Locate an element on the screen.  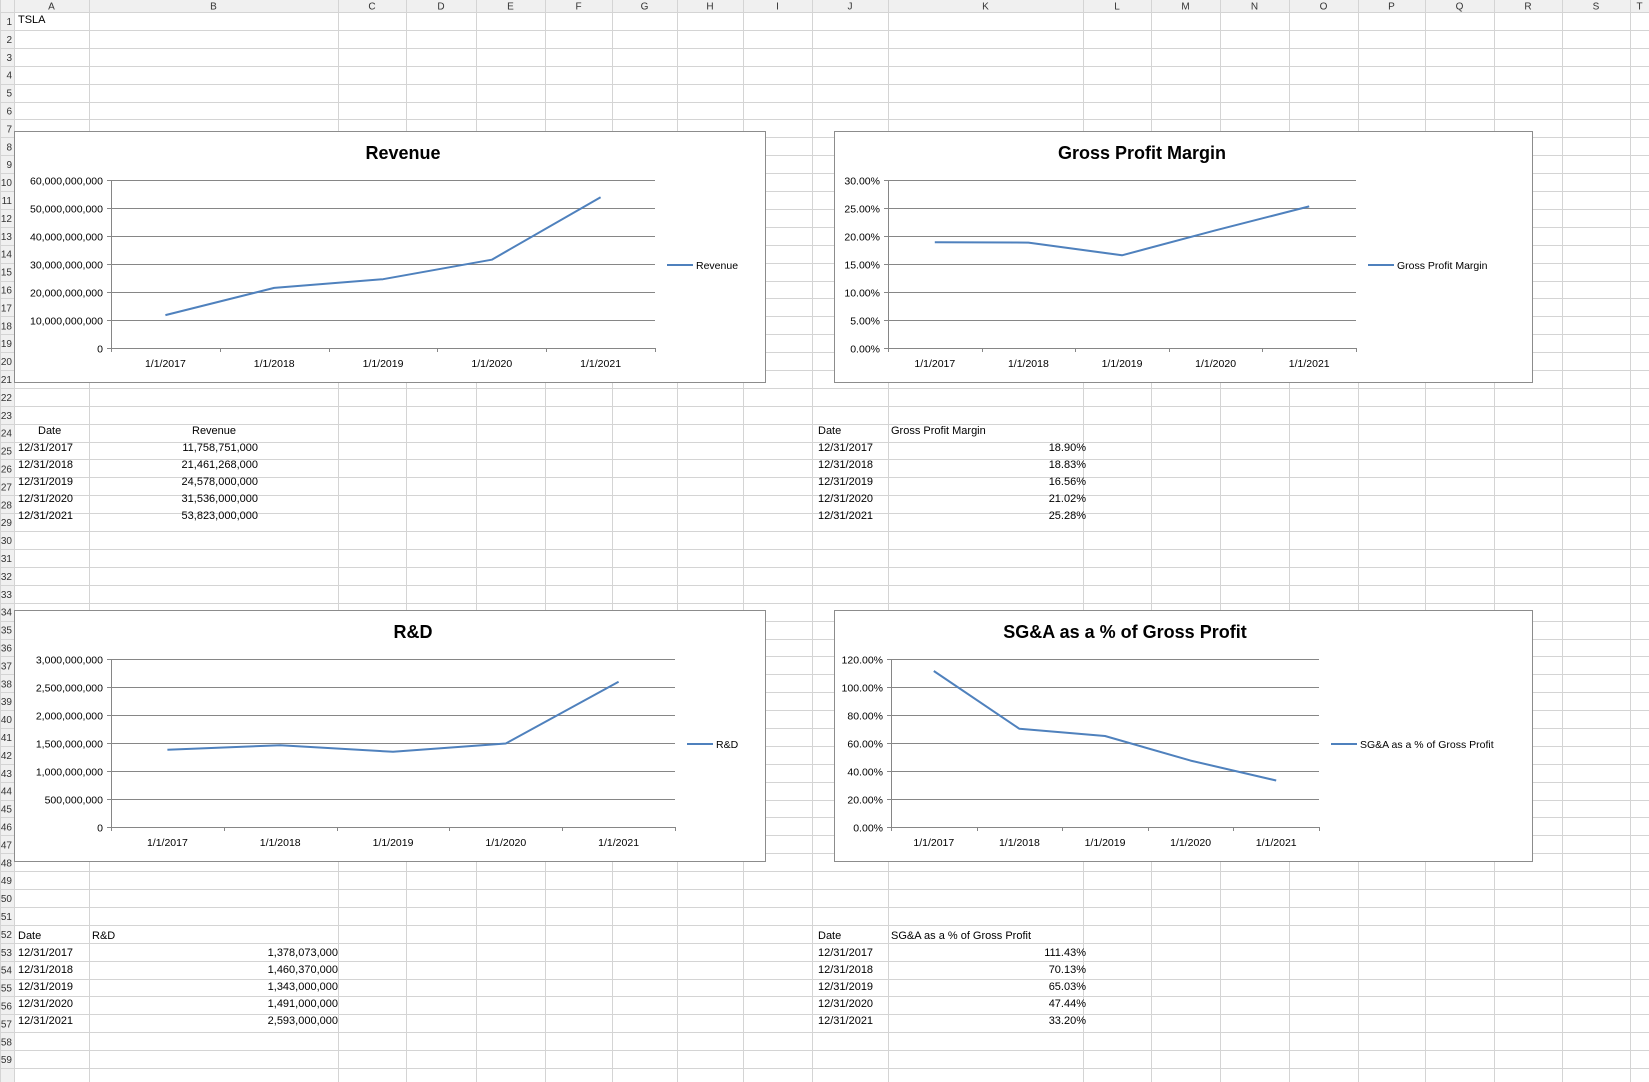
column-header: E is located at coordinates (510, 7).